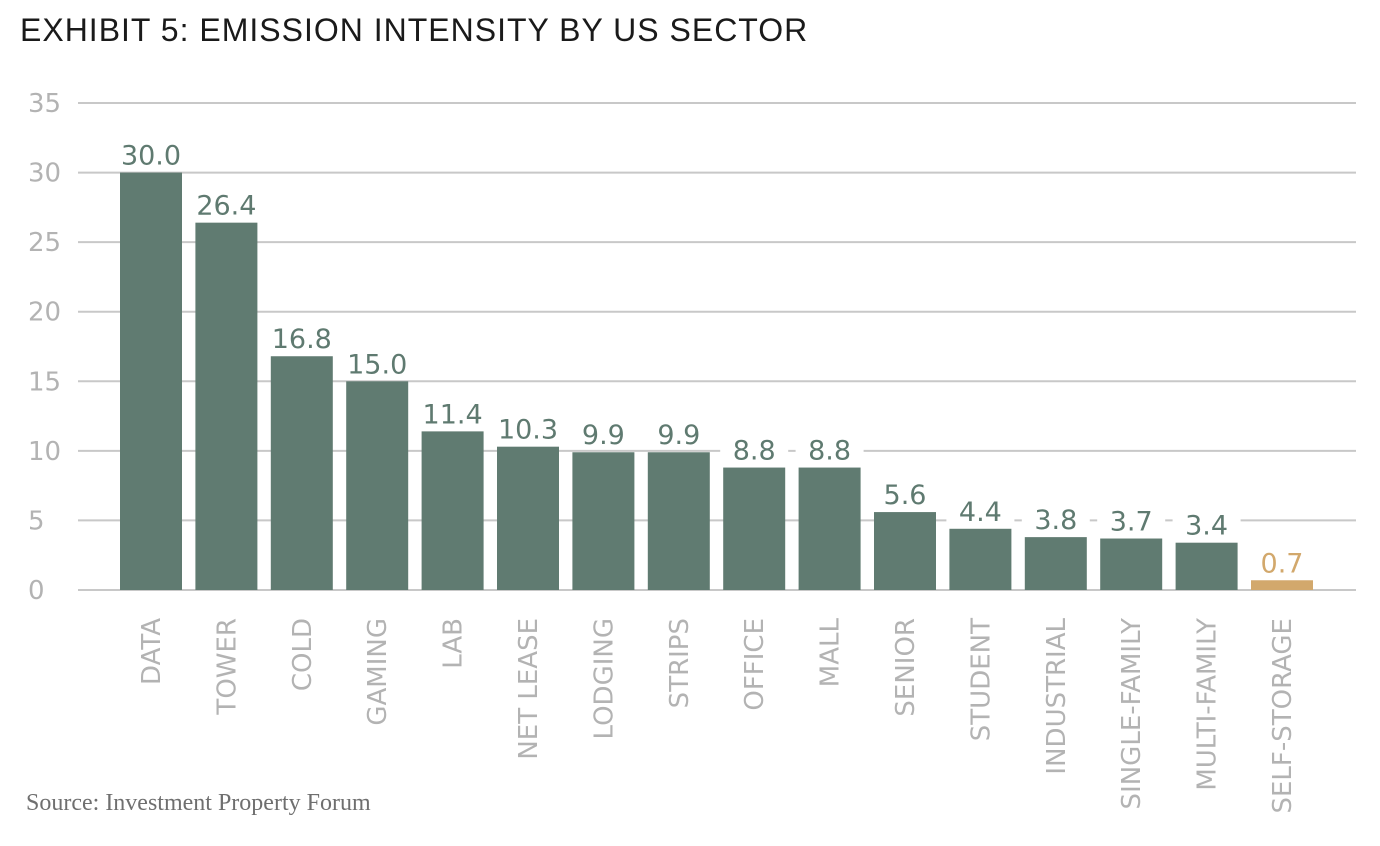  I want to click on category-label: OFFICE, so click(755, 664).